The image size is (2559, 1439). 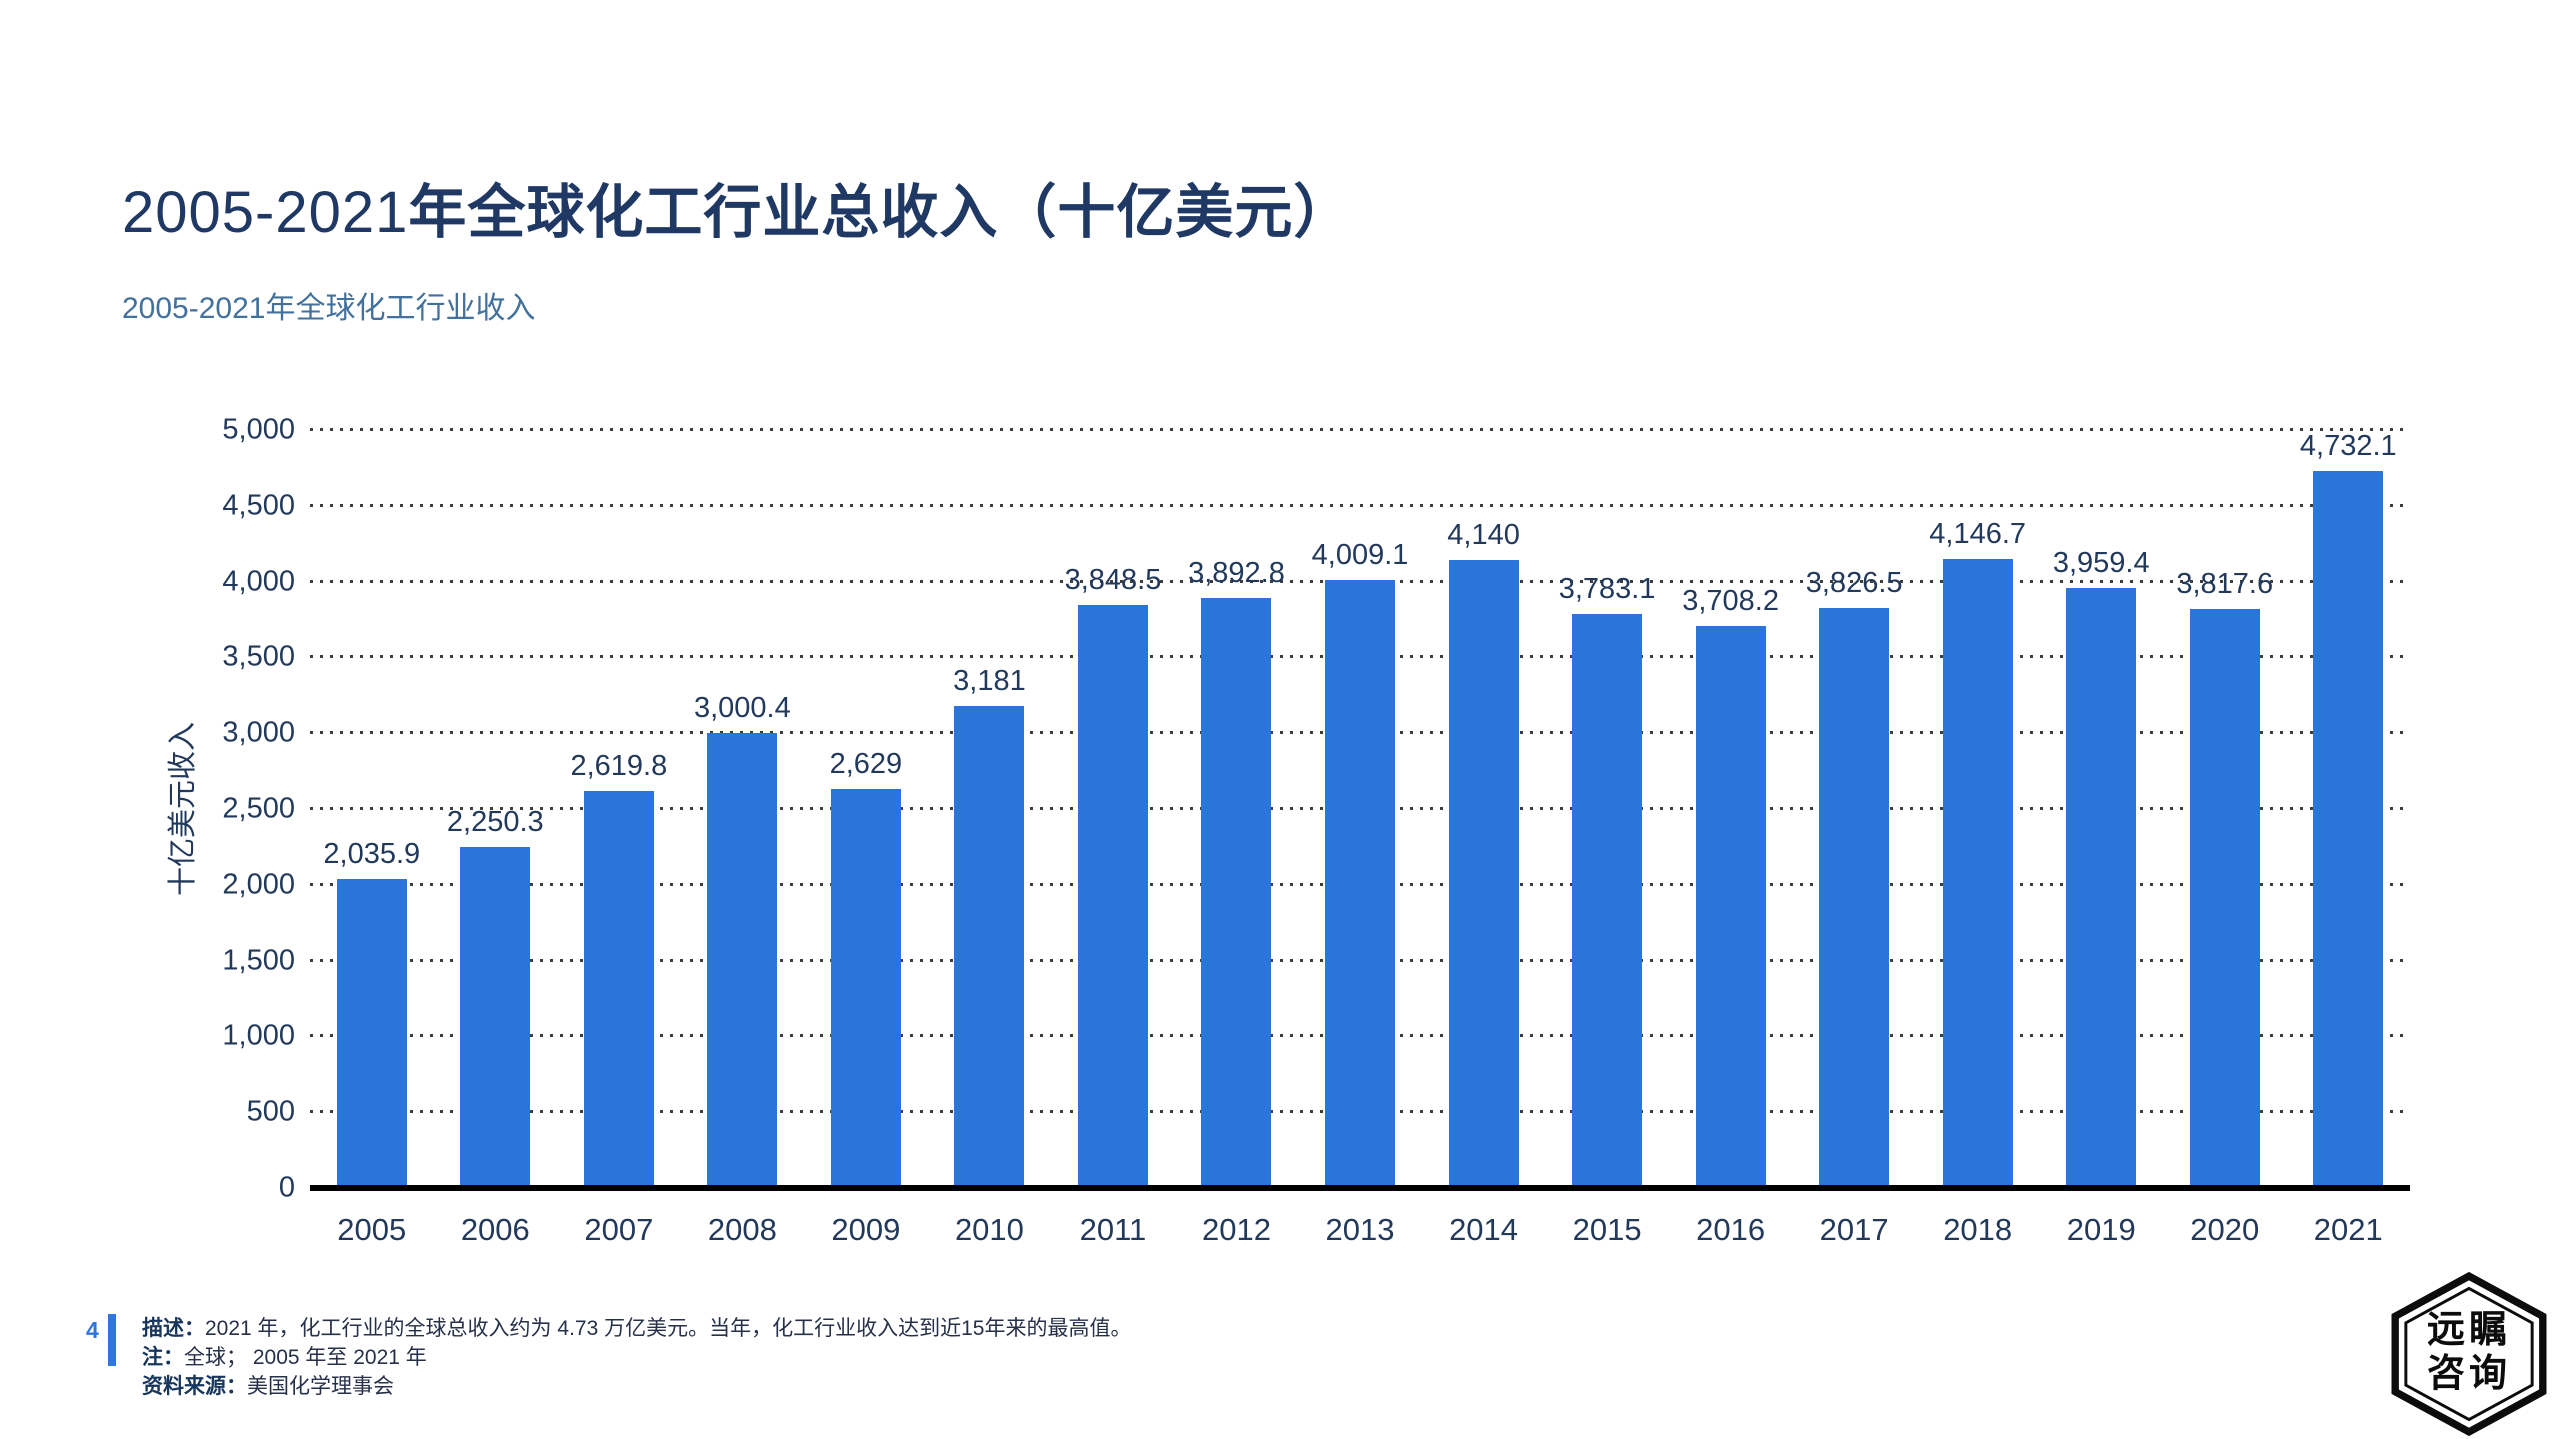 I want to click on bar-2021, so click(x=2348, y=829).